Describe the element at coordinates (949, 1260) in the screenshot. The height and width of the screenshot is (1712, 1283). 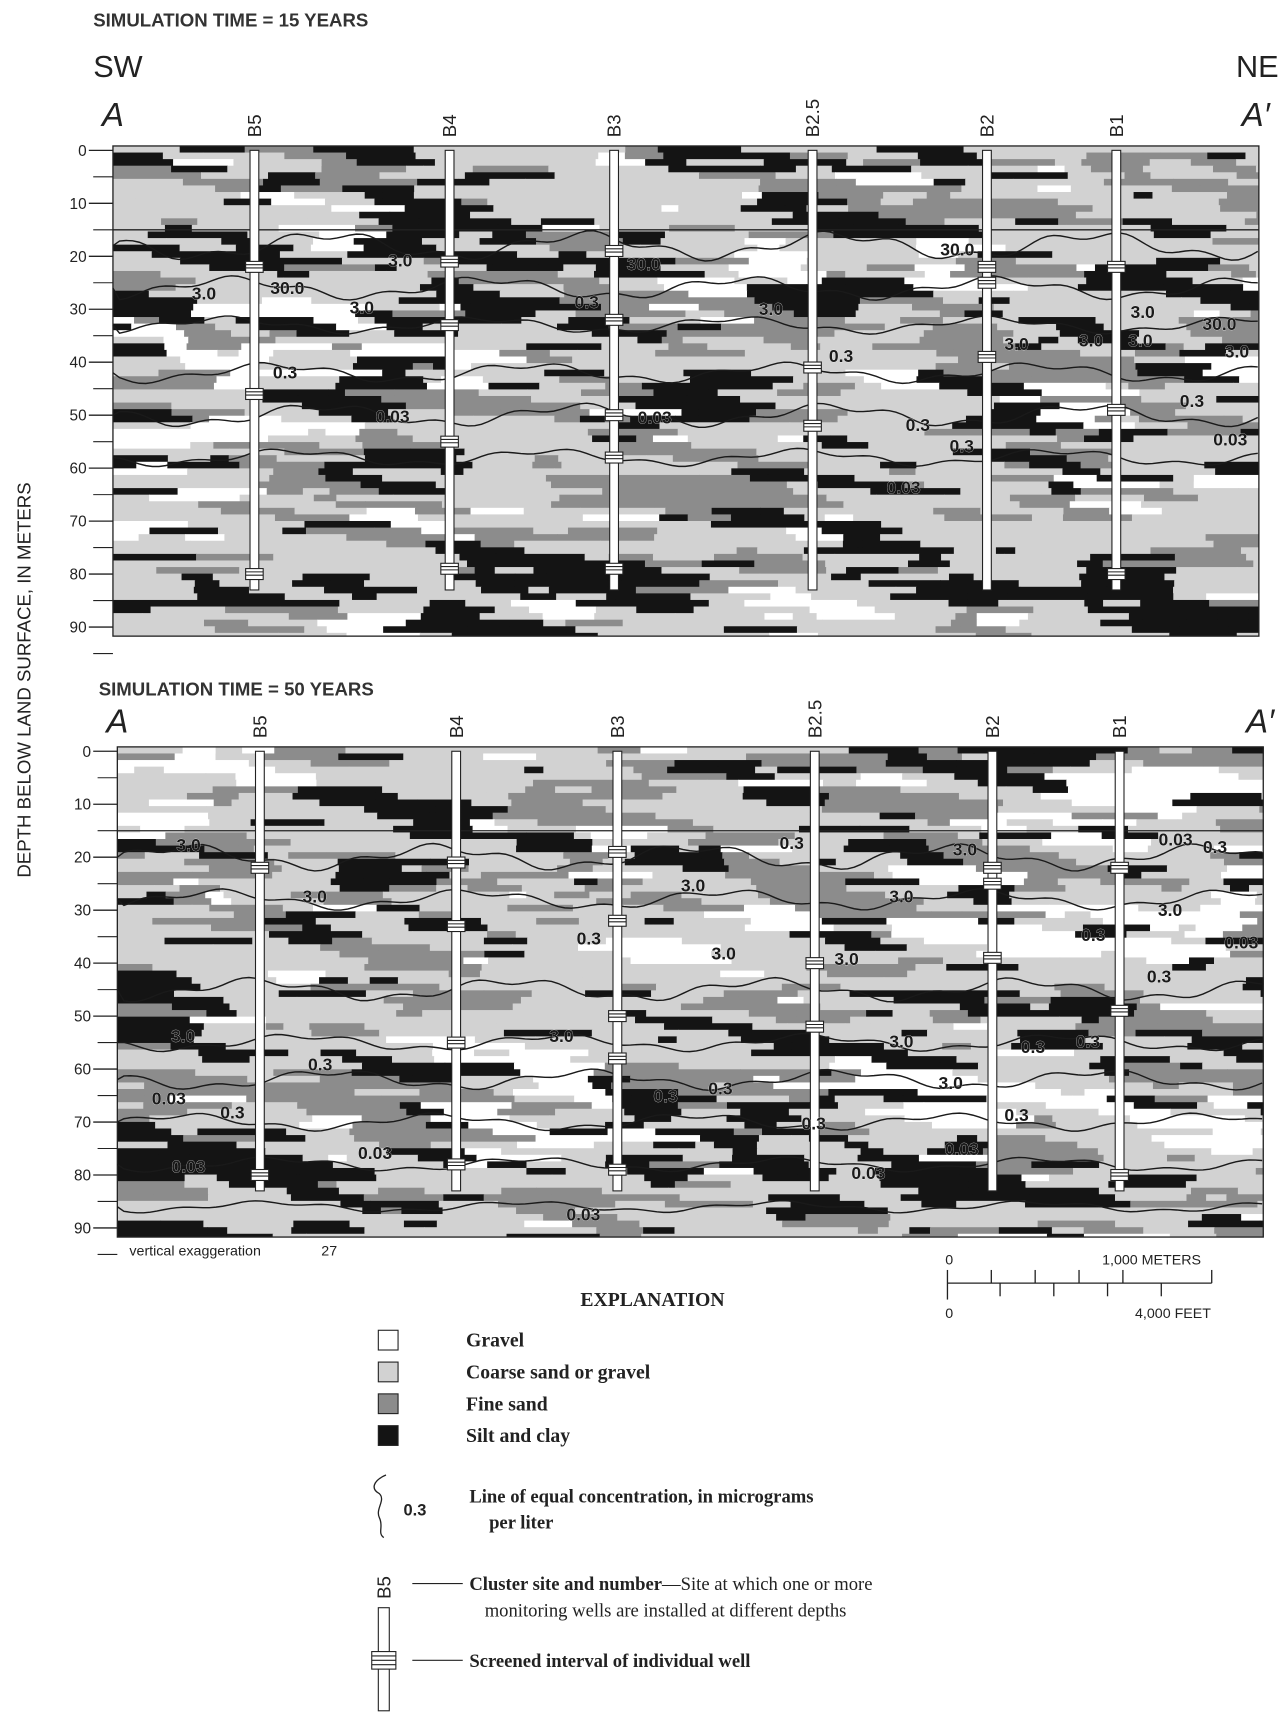
I see `scale-label: 0` at that location.